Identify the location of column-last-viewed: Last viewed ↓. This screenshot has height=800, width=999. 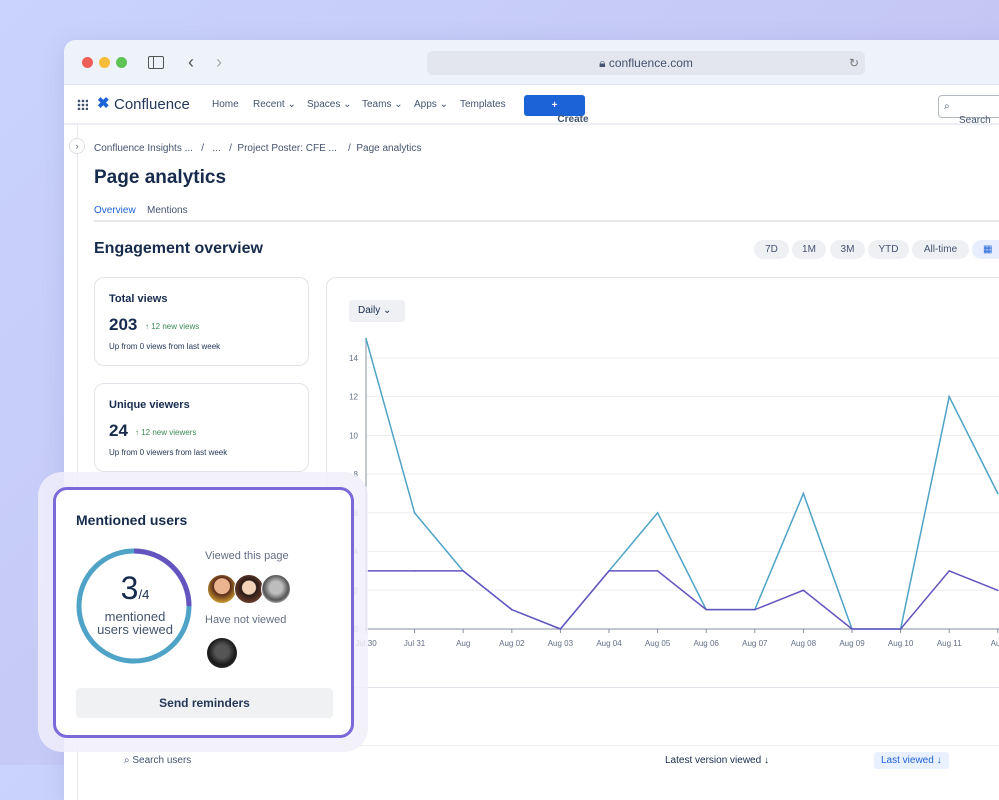
(911, 760).